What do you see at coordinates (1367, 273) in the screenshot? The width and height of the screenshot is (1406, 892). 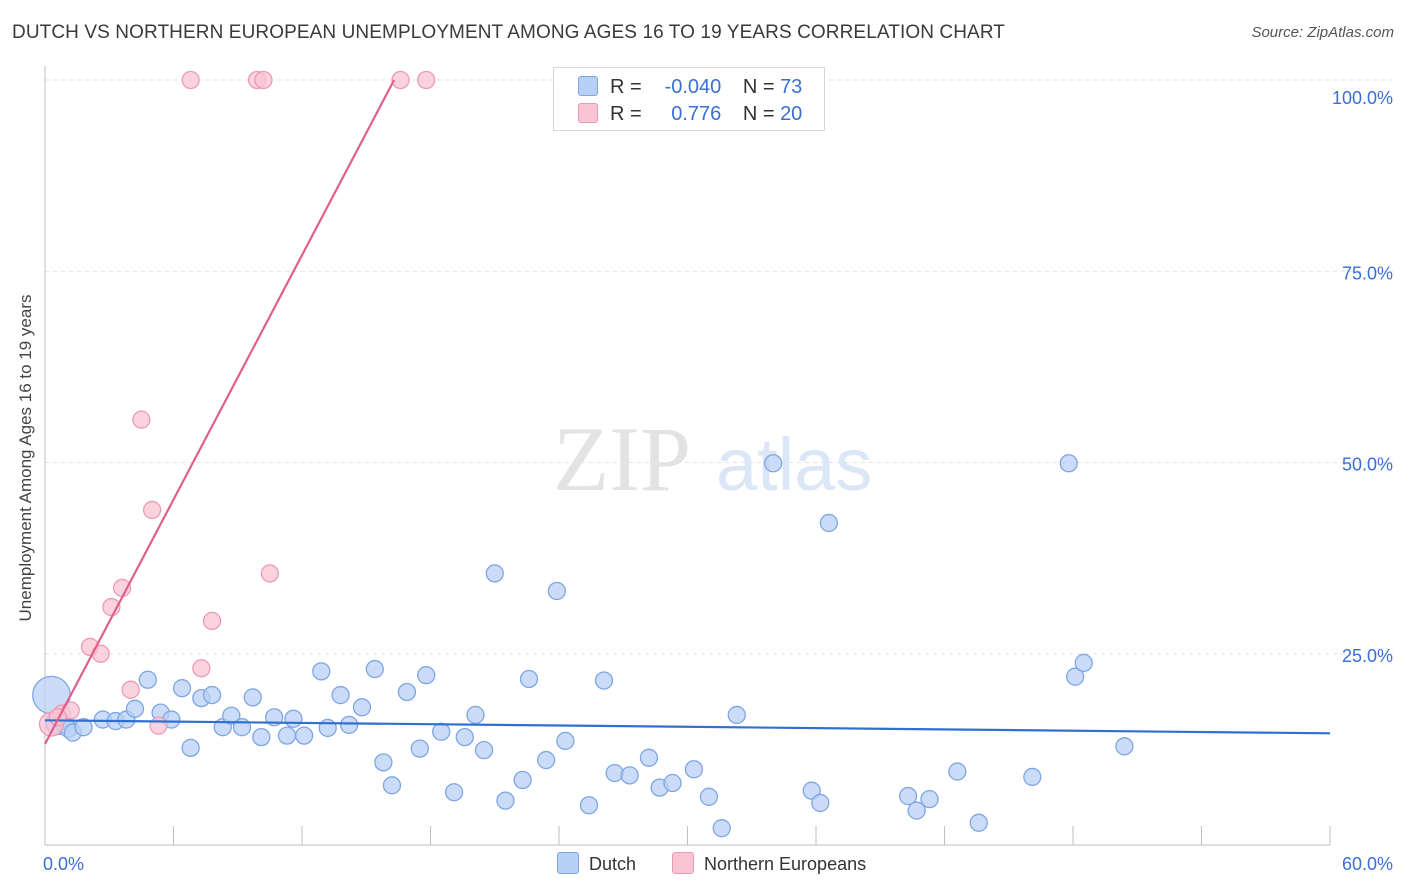 I see `y-tick-label-75: 75.0%` at bounding box center [1367, 273].